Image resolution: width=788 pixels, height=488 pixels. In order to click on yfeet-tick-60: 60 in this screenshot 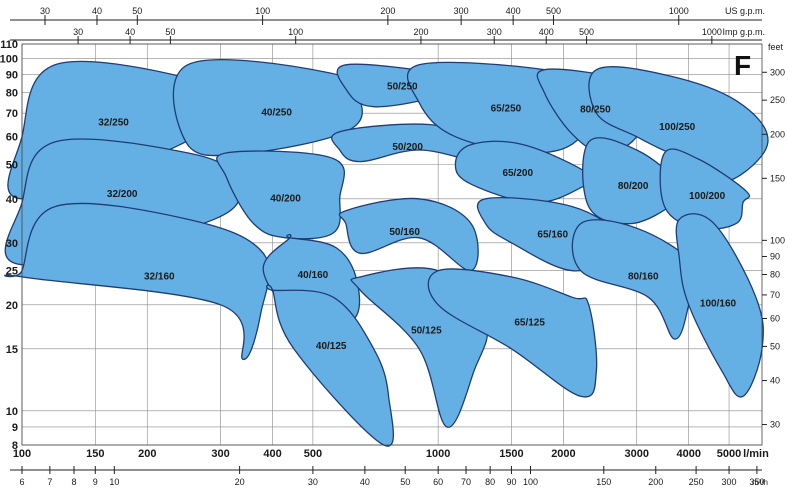, I will do `click(775, 319)`.